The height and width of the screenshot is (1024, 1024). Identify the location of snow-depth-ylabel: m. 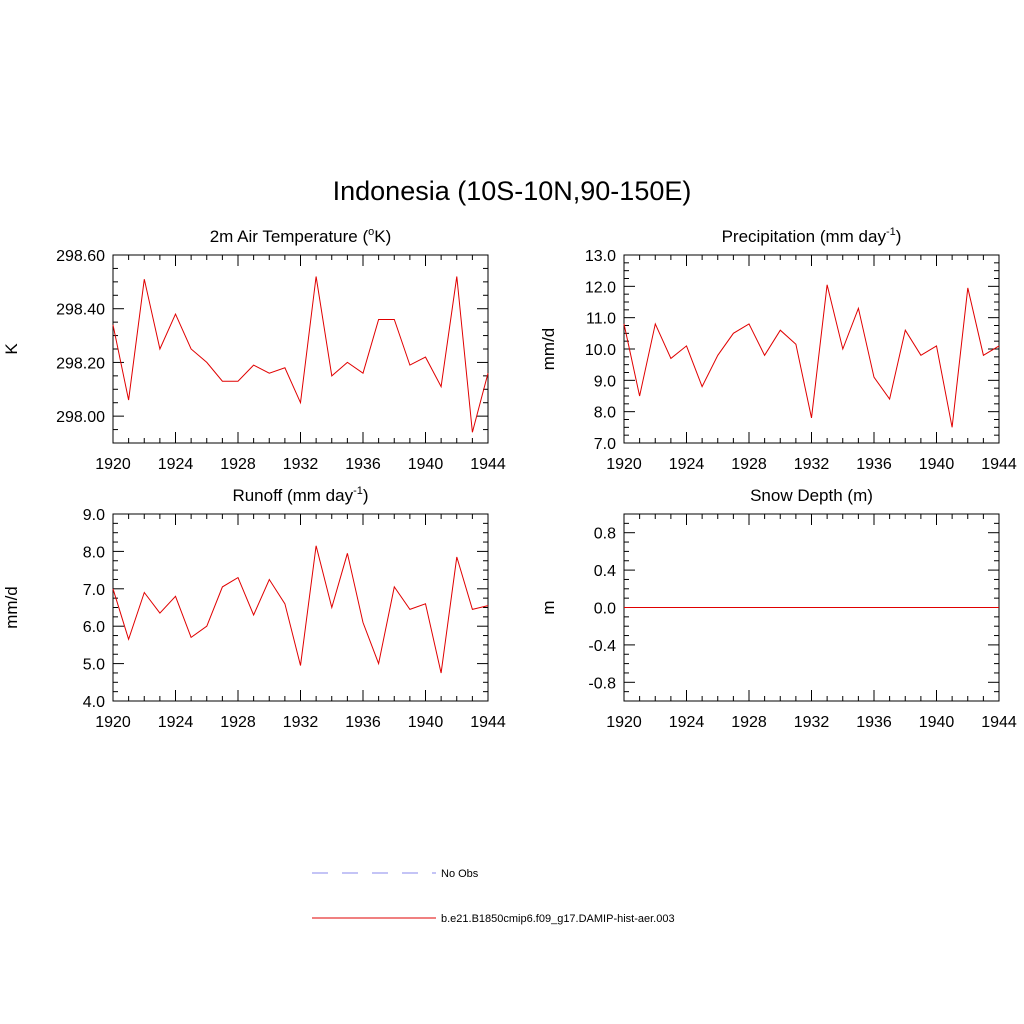
(548, 607).